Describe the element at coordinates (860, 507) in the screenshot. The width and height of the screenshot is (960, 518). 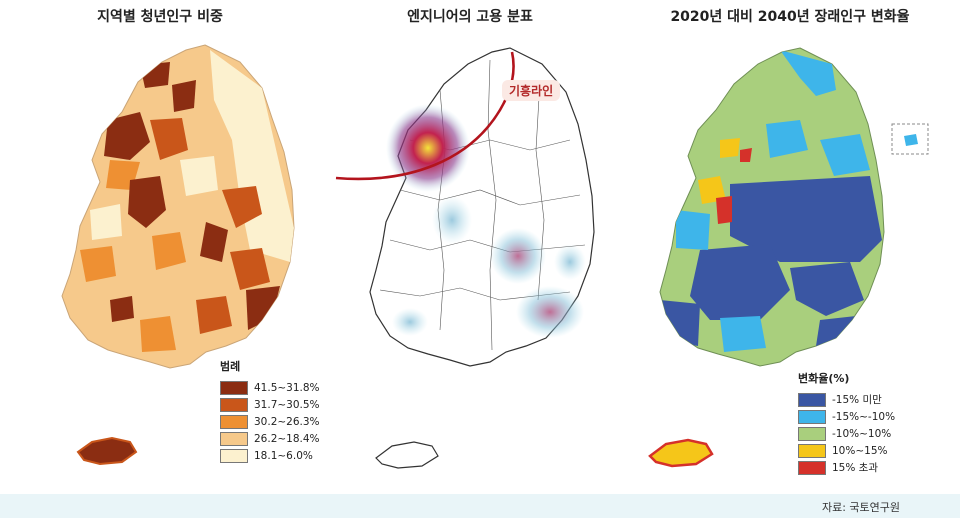
I see `source-text: 자료: 국토연구원` at that location.